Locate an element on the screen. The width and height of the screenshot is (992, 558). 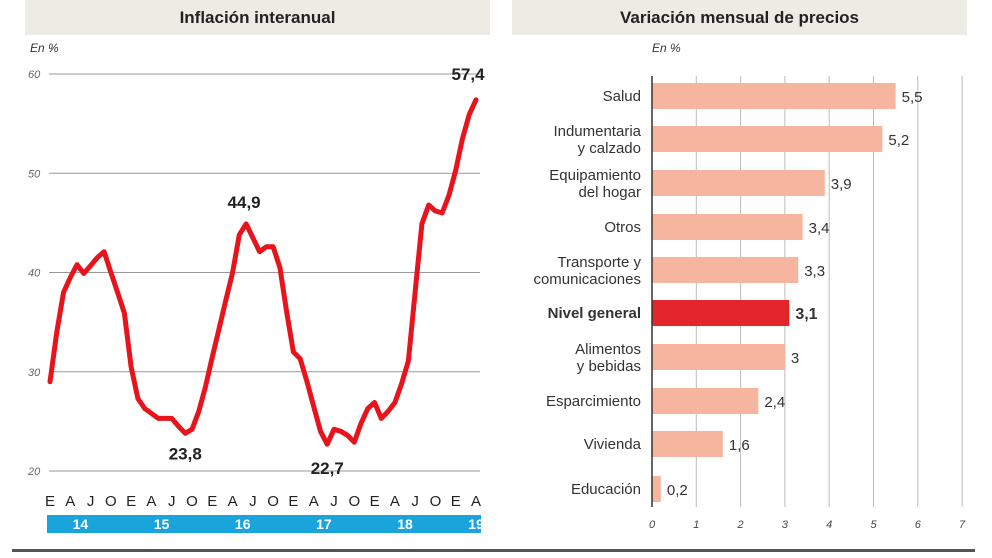
right-chart-title: Variación mensual de precios is located at coordinates (739, 17).